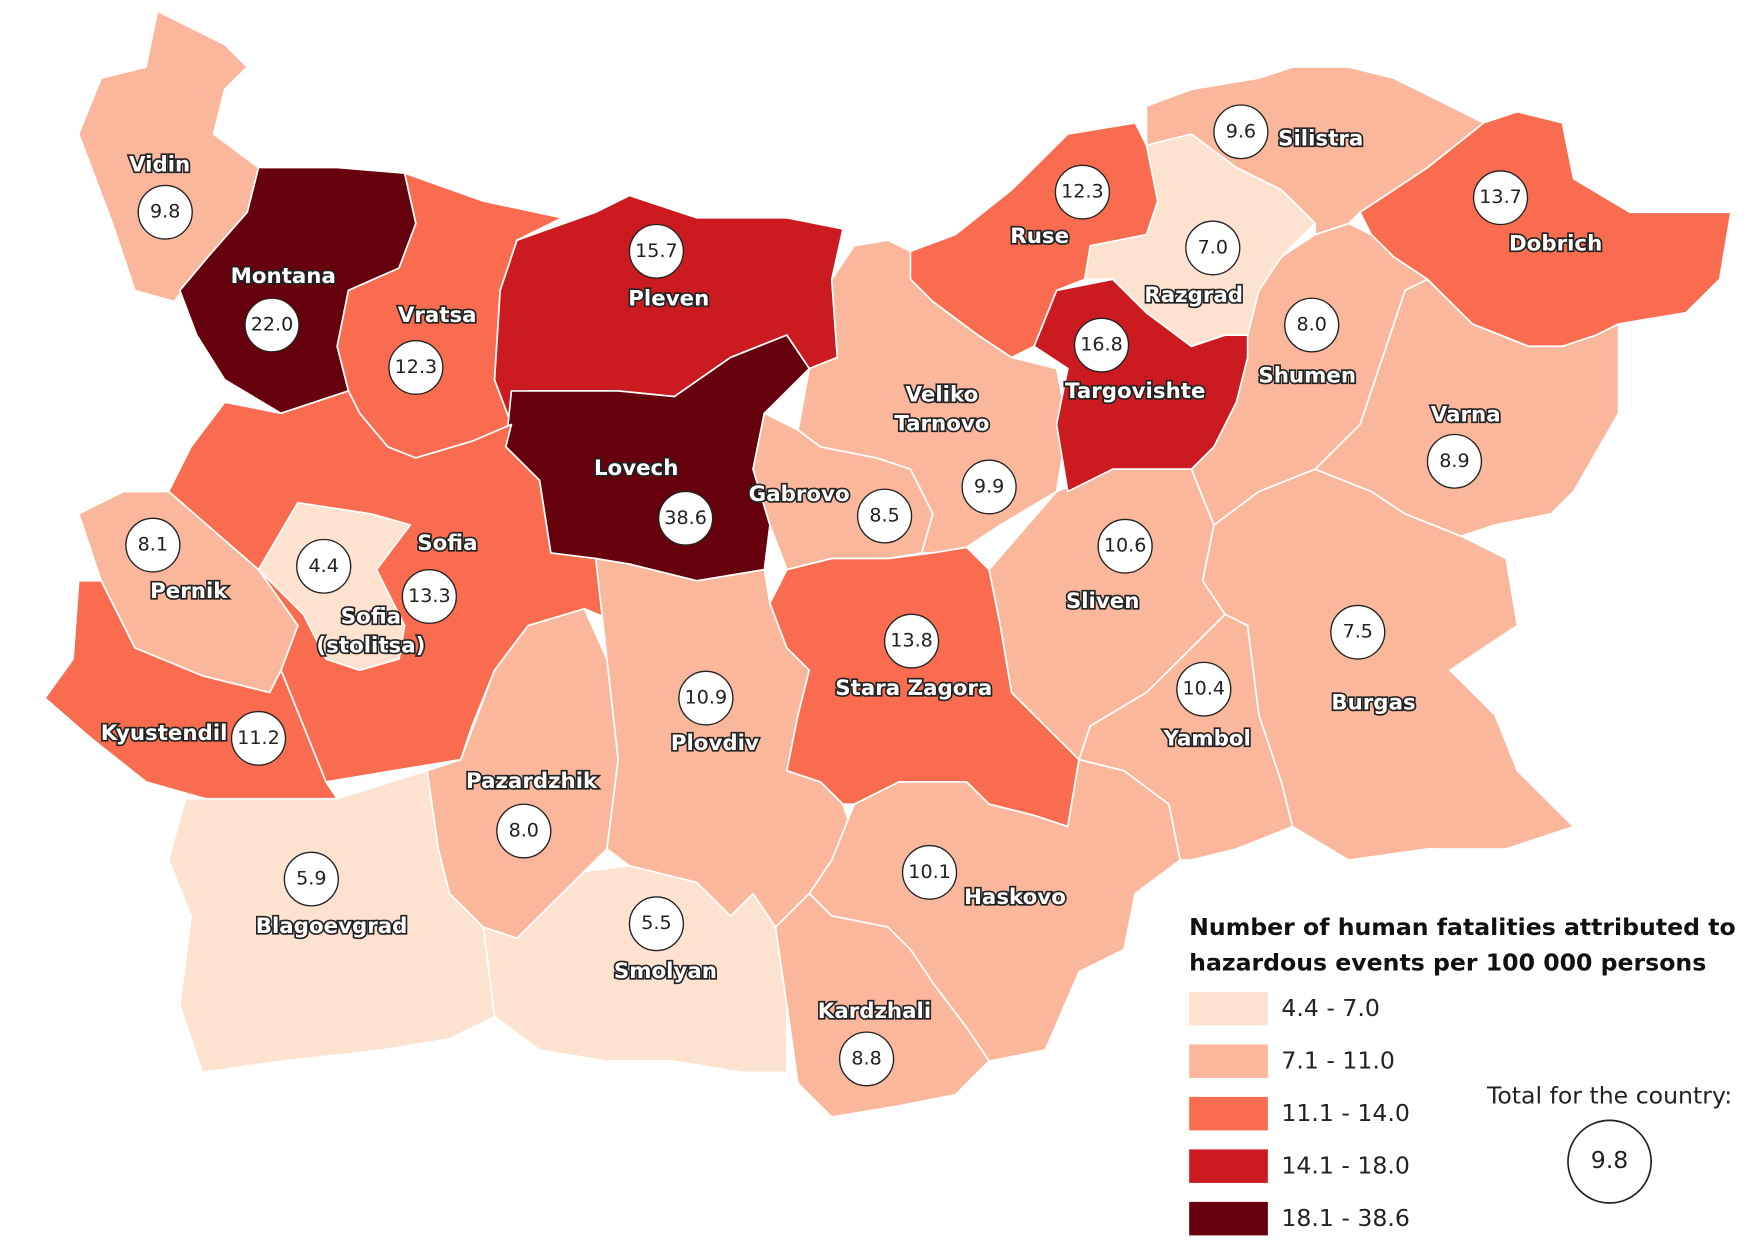 The image size is (1754, 1240). I want to click on legend-label: 11.1 - 14.0, so click(1345, 1113).